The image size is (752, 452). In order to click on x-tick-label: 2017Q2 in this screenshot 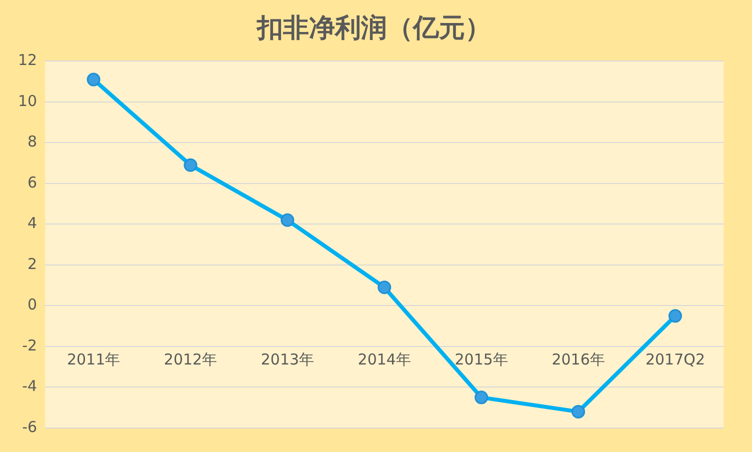, I will do `click(675, 359)`.